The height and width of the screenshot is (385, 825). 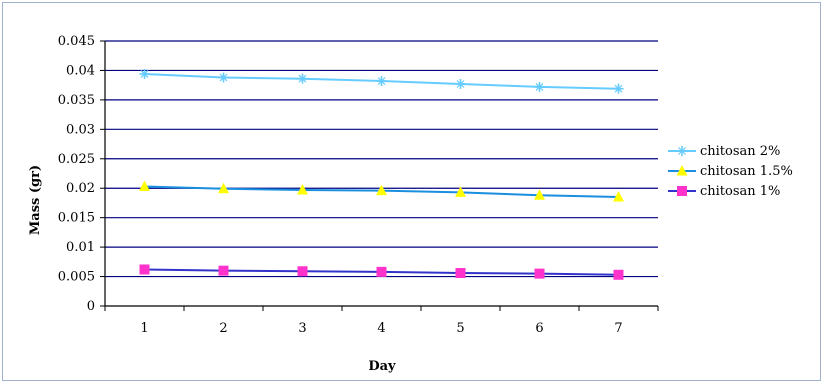 What do you see at coordinates (80, 129) in the screenshot?
I see `y-tick-label: 0.03` at bounding box center [80, 129].